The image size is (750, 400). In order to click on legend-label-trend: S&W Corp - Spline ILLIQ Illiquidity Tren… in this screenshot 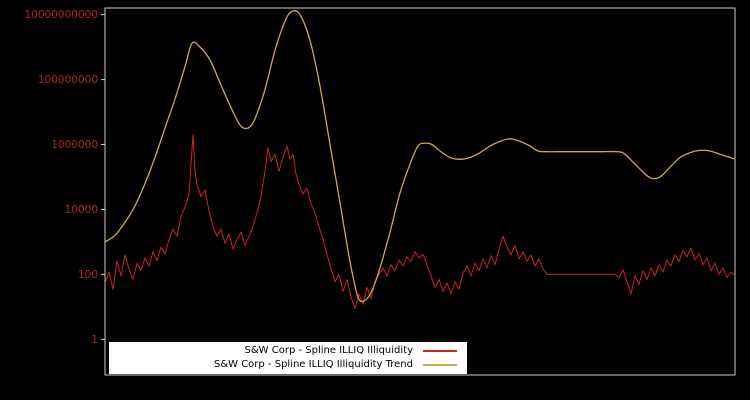, I will do `click(313, 364)`.